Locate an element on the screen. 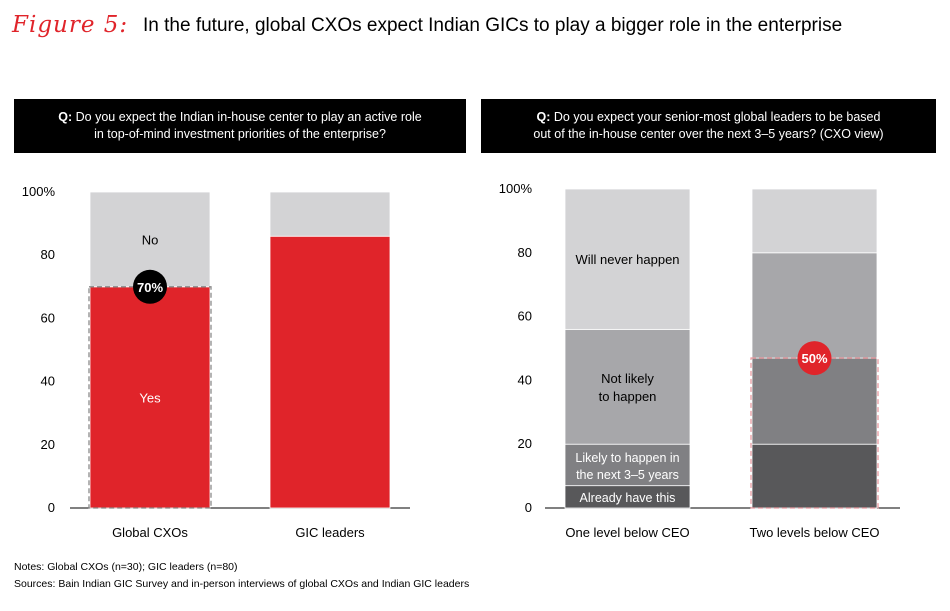  left-ytick-label: 40 is located at coordinates (48, 381).